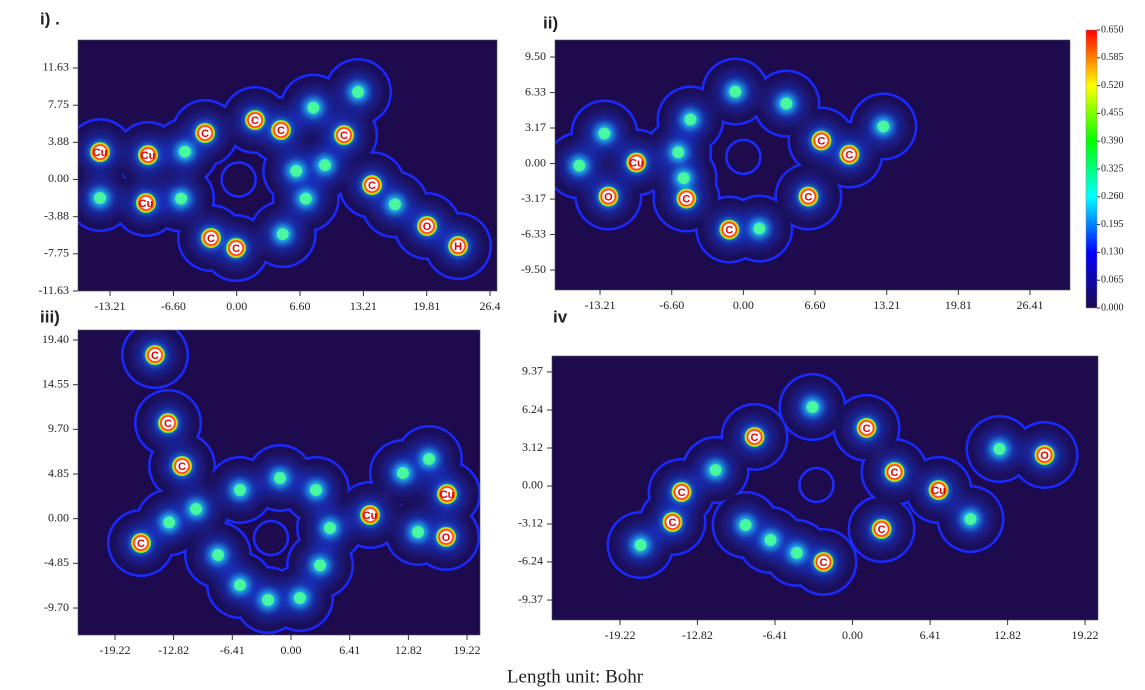 The image size is (1145, 690). I want to click on y-tick-label: 4.85, so click(58, 473).